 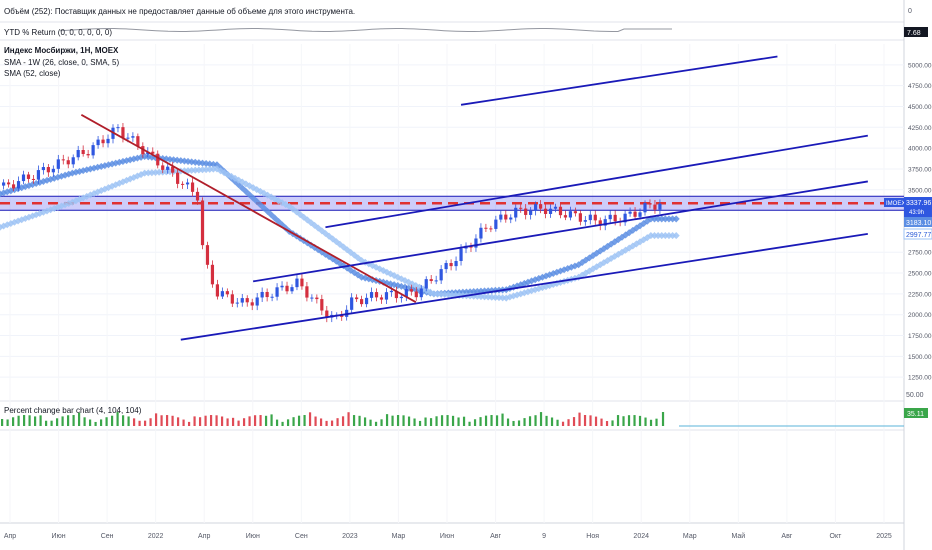 What do you see at coordinates (920, 336) in the screenshot?
I see `price-tick-label: 1750.00` at bounding box center [920, 336].